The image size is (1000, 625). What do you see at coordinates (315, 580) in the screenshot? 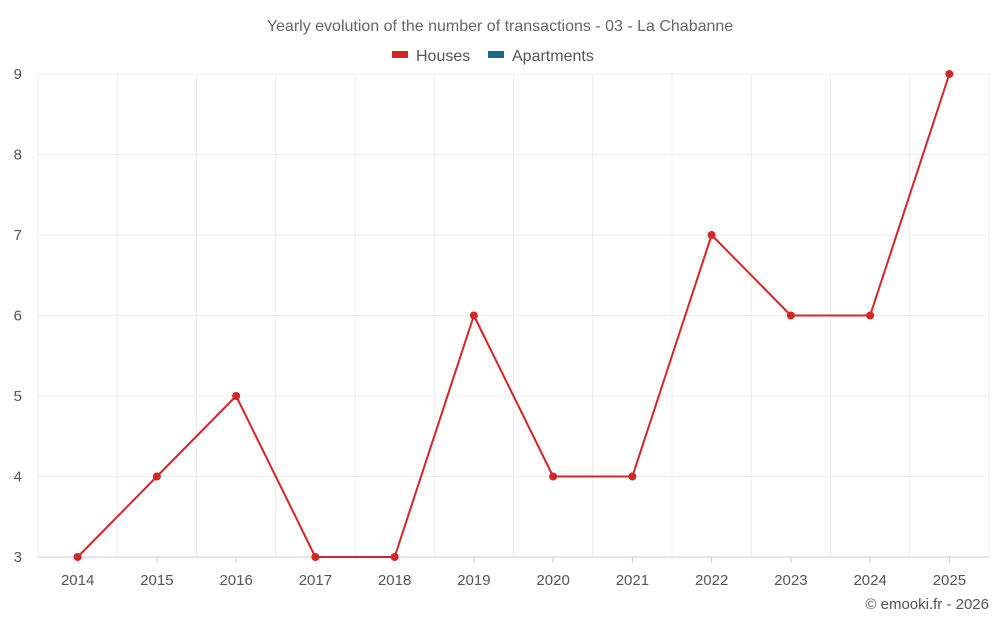
I see `x-tick-label-2017: 2017` at bounding box center [315, 580].